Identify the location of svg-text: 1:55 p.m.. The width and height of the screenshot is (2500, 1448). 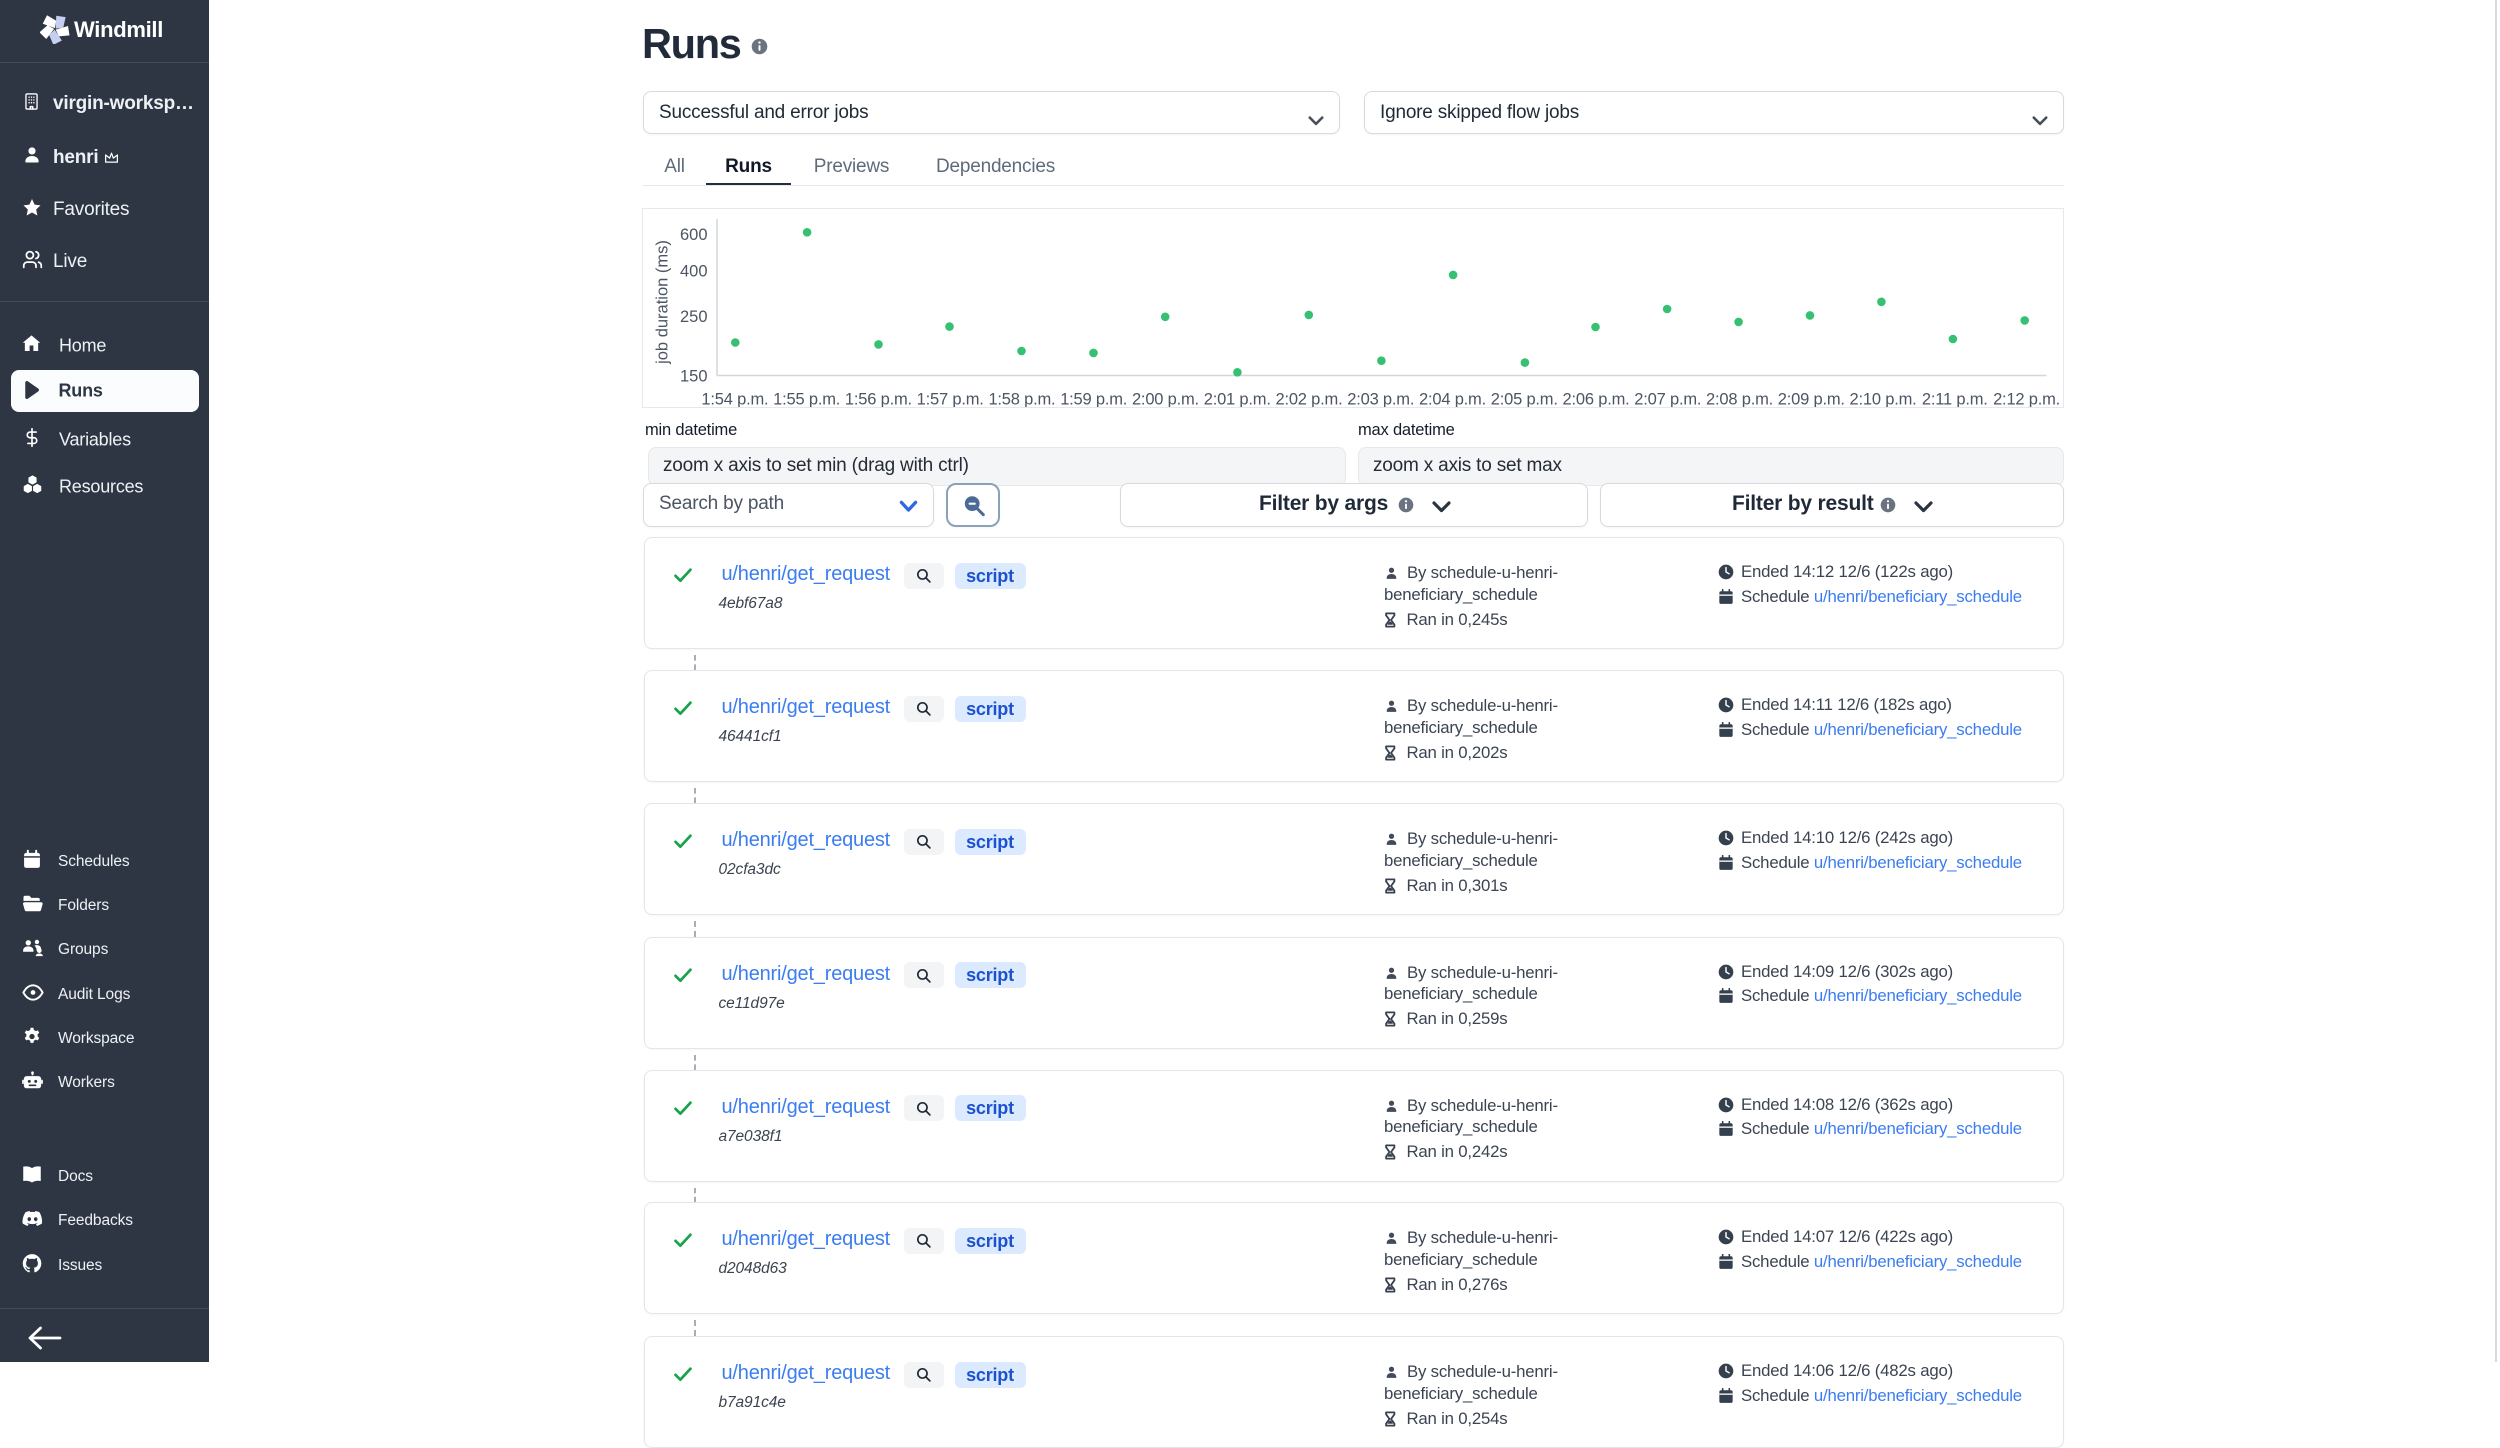
(806, 399).